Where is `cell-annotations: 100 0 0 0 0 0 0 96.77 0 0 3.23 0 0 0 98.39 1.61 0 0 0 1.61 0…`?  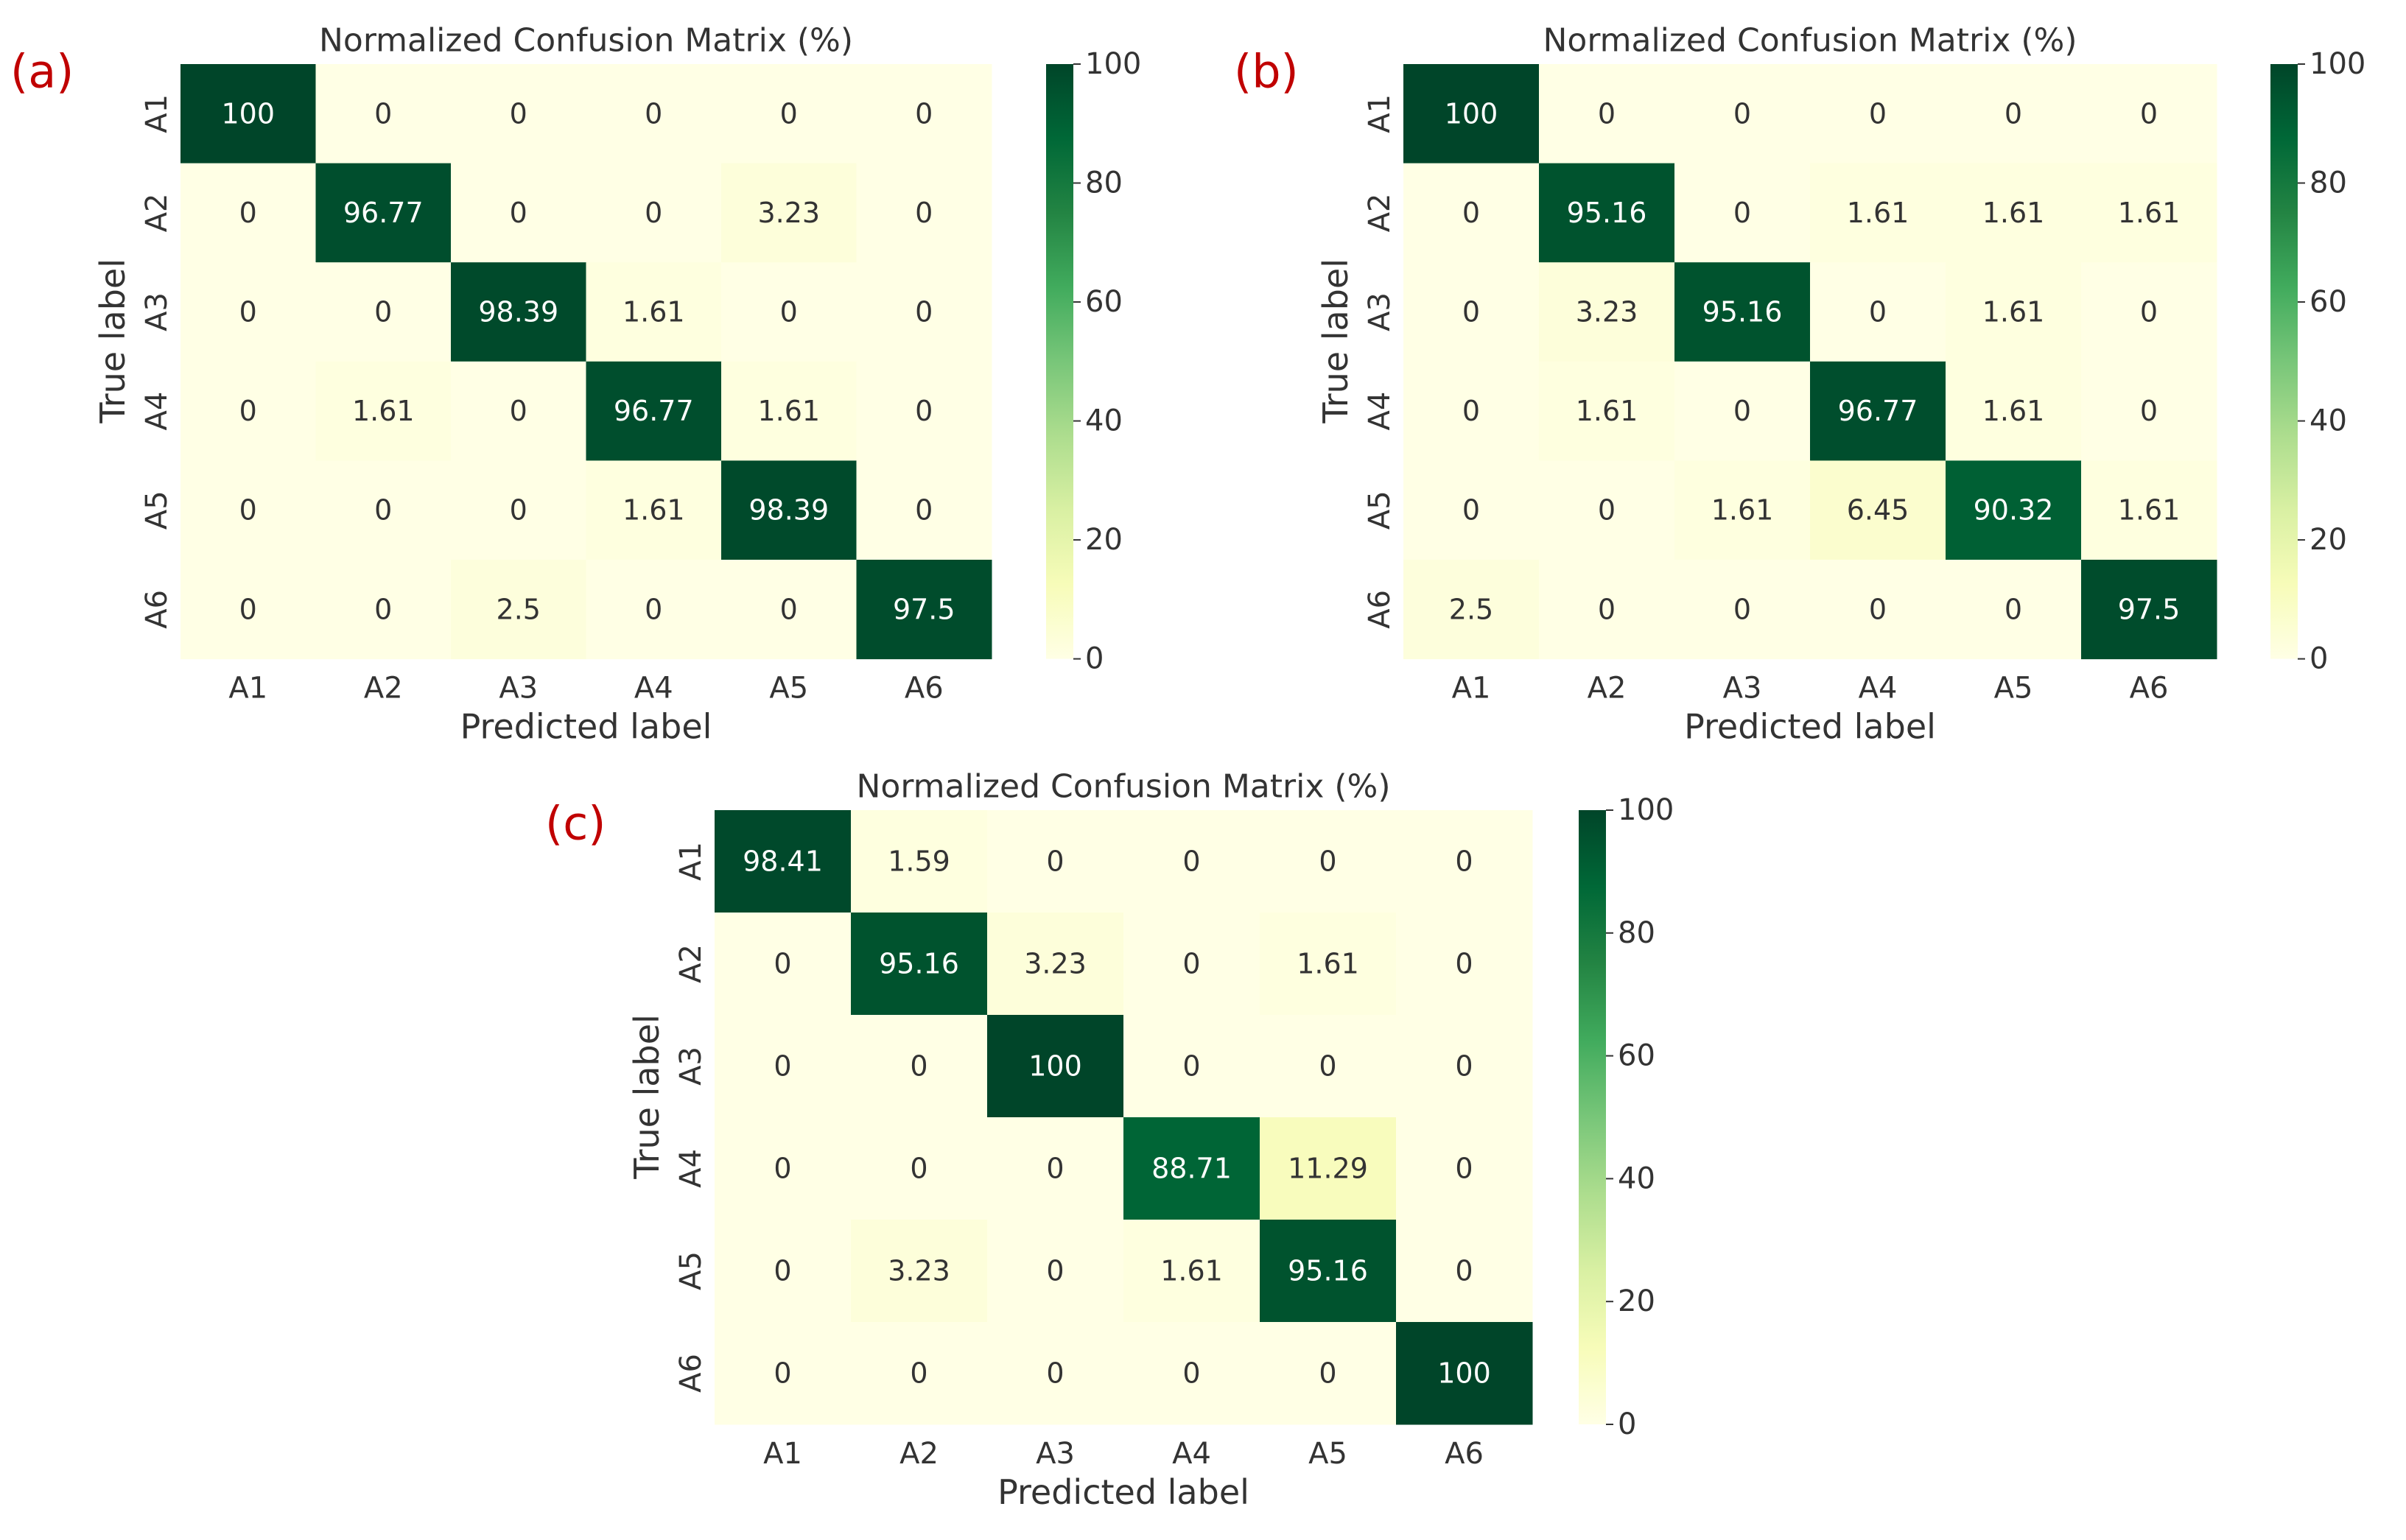 cell-annotations: 100 0 0 0 0 0 0 96.77 0 0 3.23 0 0 0 98.39 1.61 0 0 0 1.61 0… is located at coordinates (588, 361).